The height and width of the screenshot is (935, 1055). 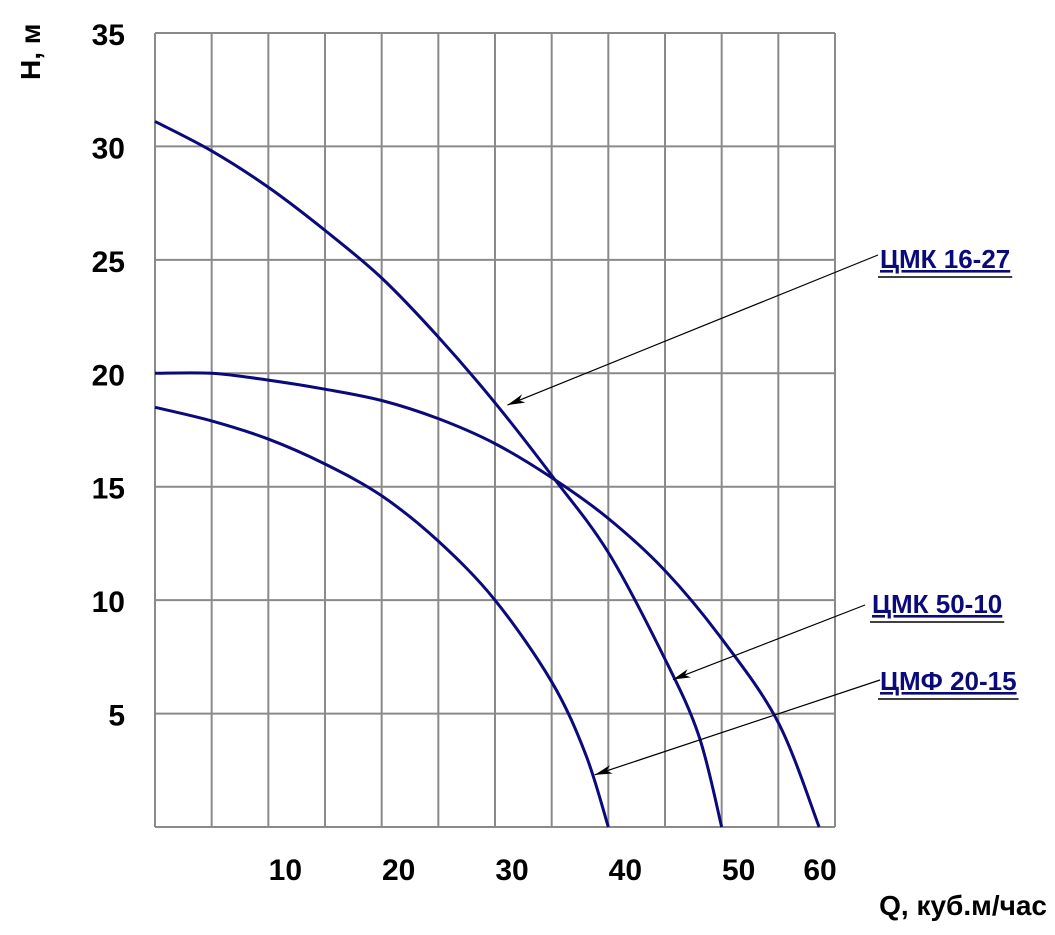 What do you see at coordinates (108, 148) in the screenshot?
I see `y-tick-label: 30` at bounding box center [108, 148].